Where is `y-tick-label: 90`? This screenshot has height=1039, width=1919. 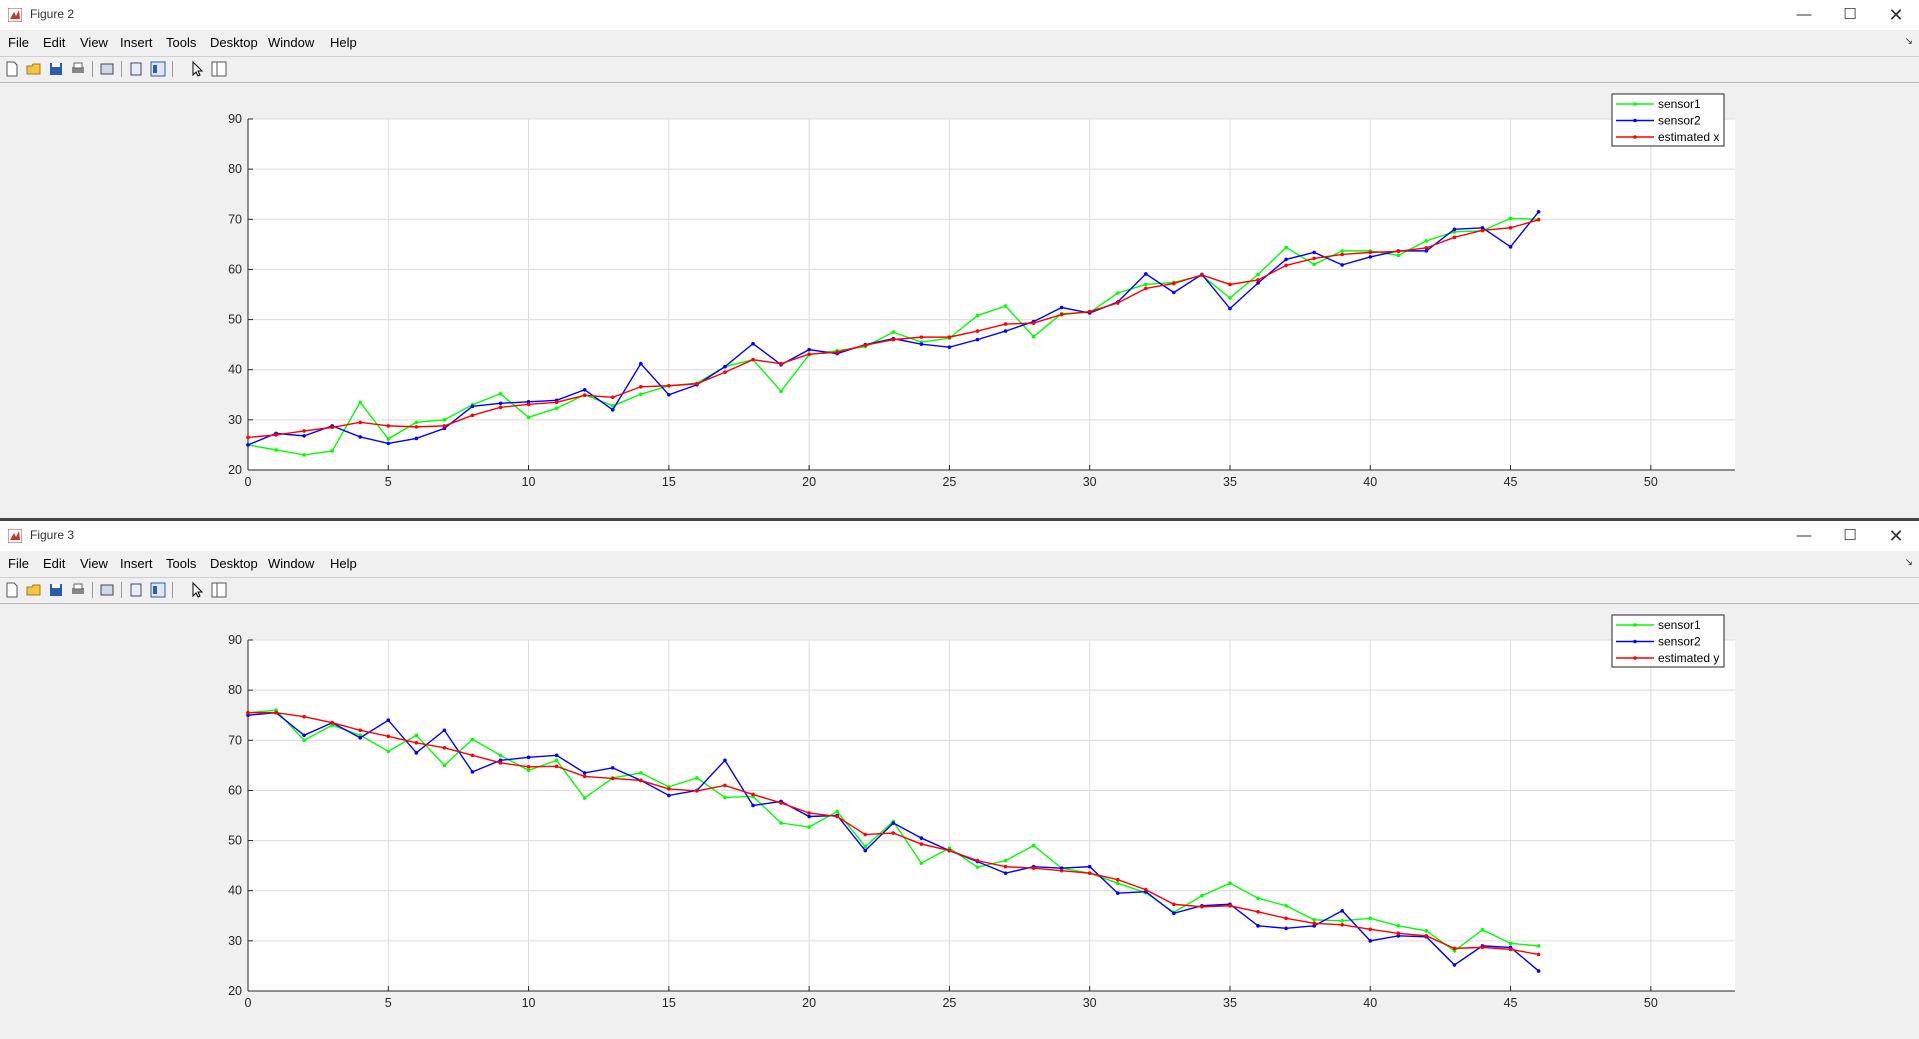 y-tick-label: 90 is located at coordinates (235, 119).